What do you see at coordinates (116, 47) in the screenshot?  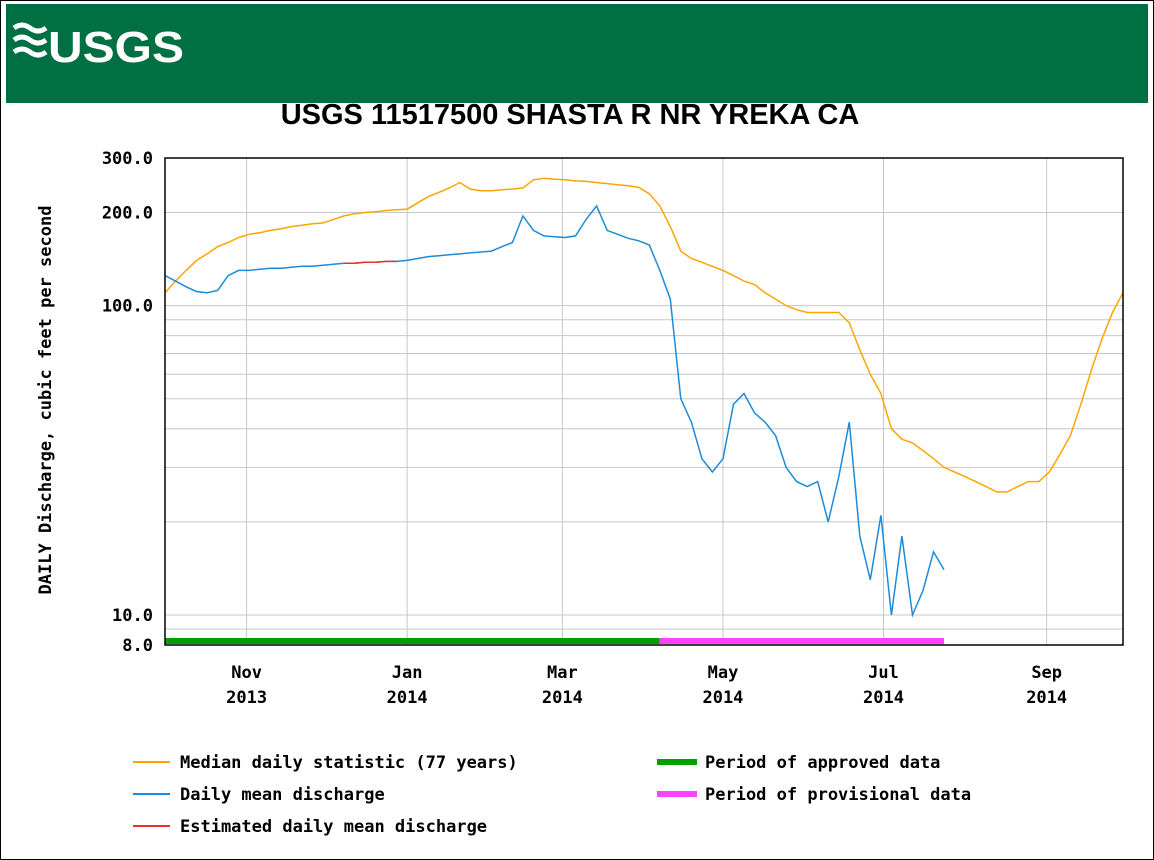 I see `logo-text: USGS` at bounding box center [116, 47].